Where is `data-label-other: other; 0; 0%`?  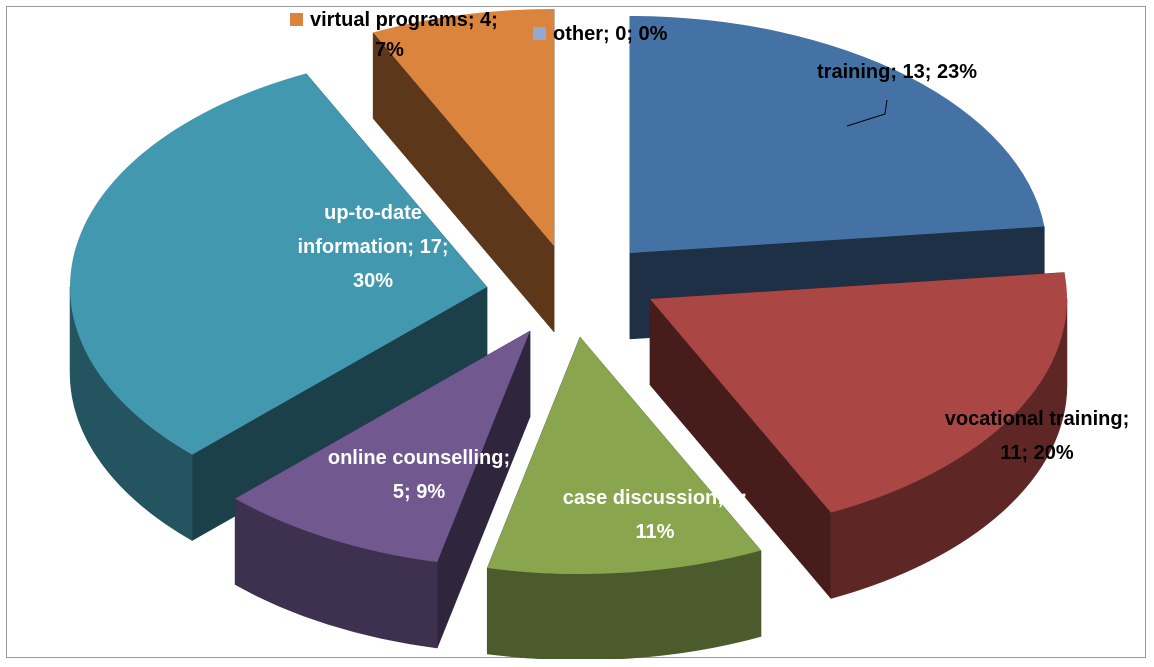 data-label-other: other; 0; 0% is located at coordinates (610, 34).